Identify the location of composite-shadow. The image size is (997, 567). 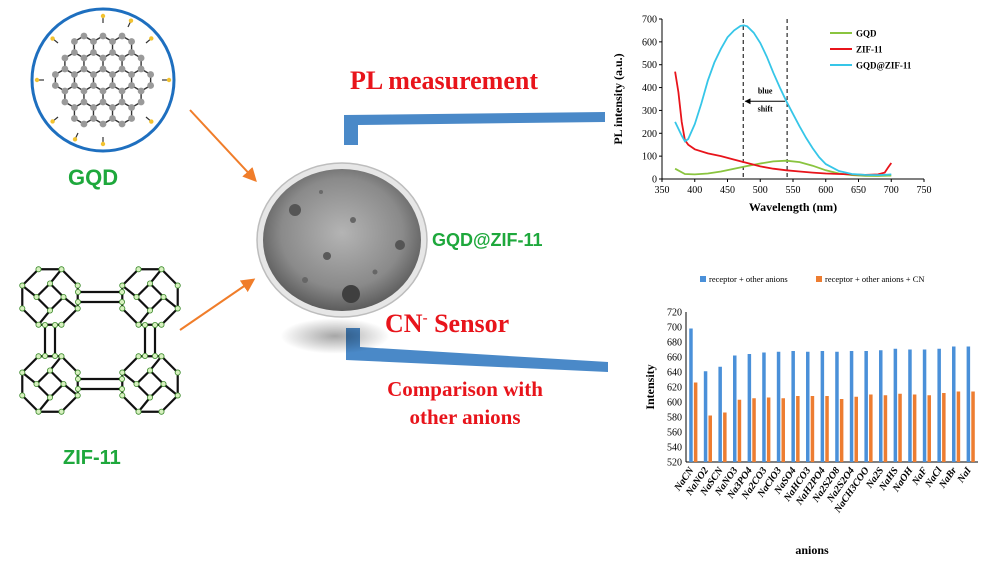
(335, 336).